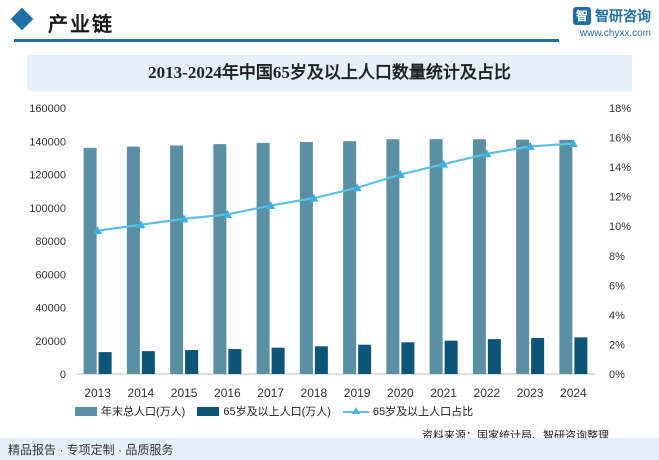 The image size is (659, 460). I want to click on legend-item-total: 年末总人口(万人), so click(130, 411).